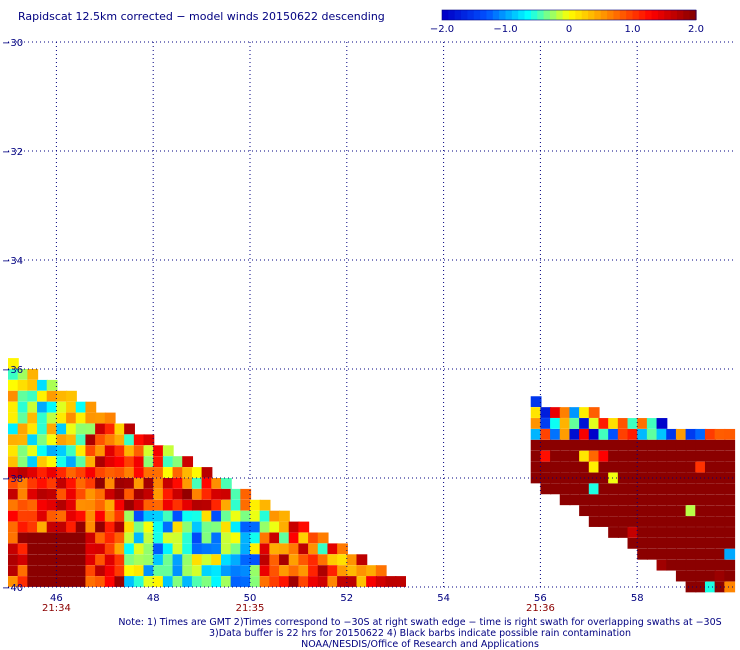 The width and height of the screenshot is (740, 650). What do you see at coordinates (250, 598) in the screenshot?
I see `x-tick-label: 50` at bounding box center [250, 598].